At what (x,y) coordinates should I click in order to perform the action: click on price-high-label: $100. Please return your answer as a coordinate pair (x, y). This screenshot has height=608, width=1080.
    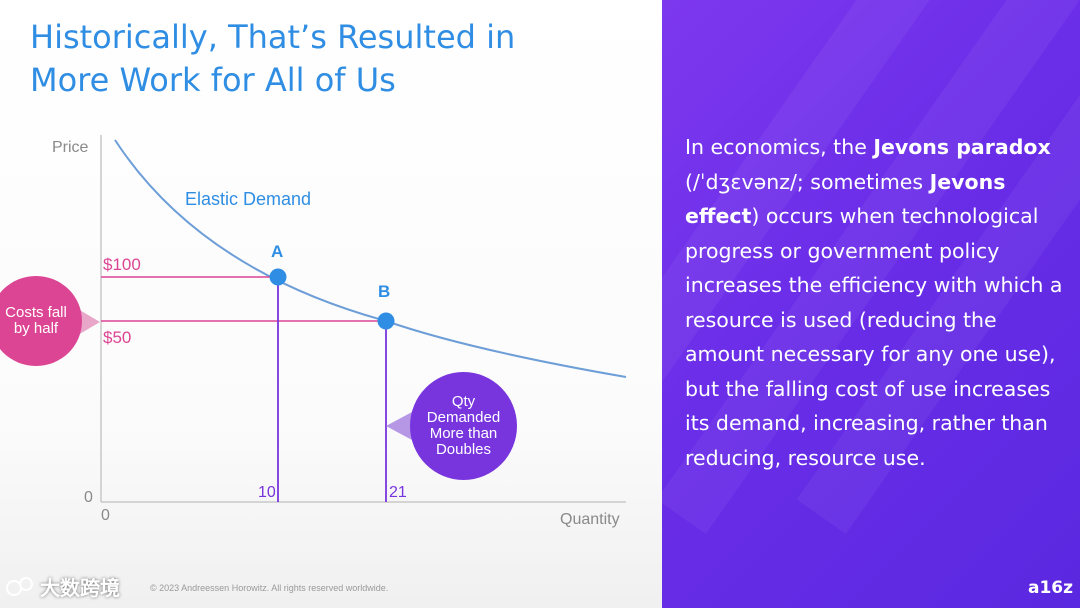
    Looking at the image, I should click on (122, 264).